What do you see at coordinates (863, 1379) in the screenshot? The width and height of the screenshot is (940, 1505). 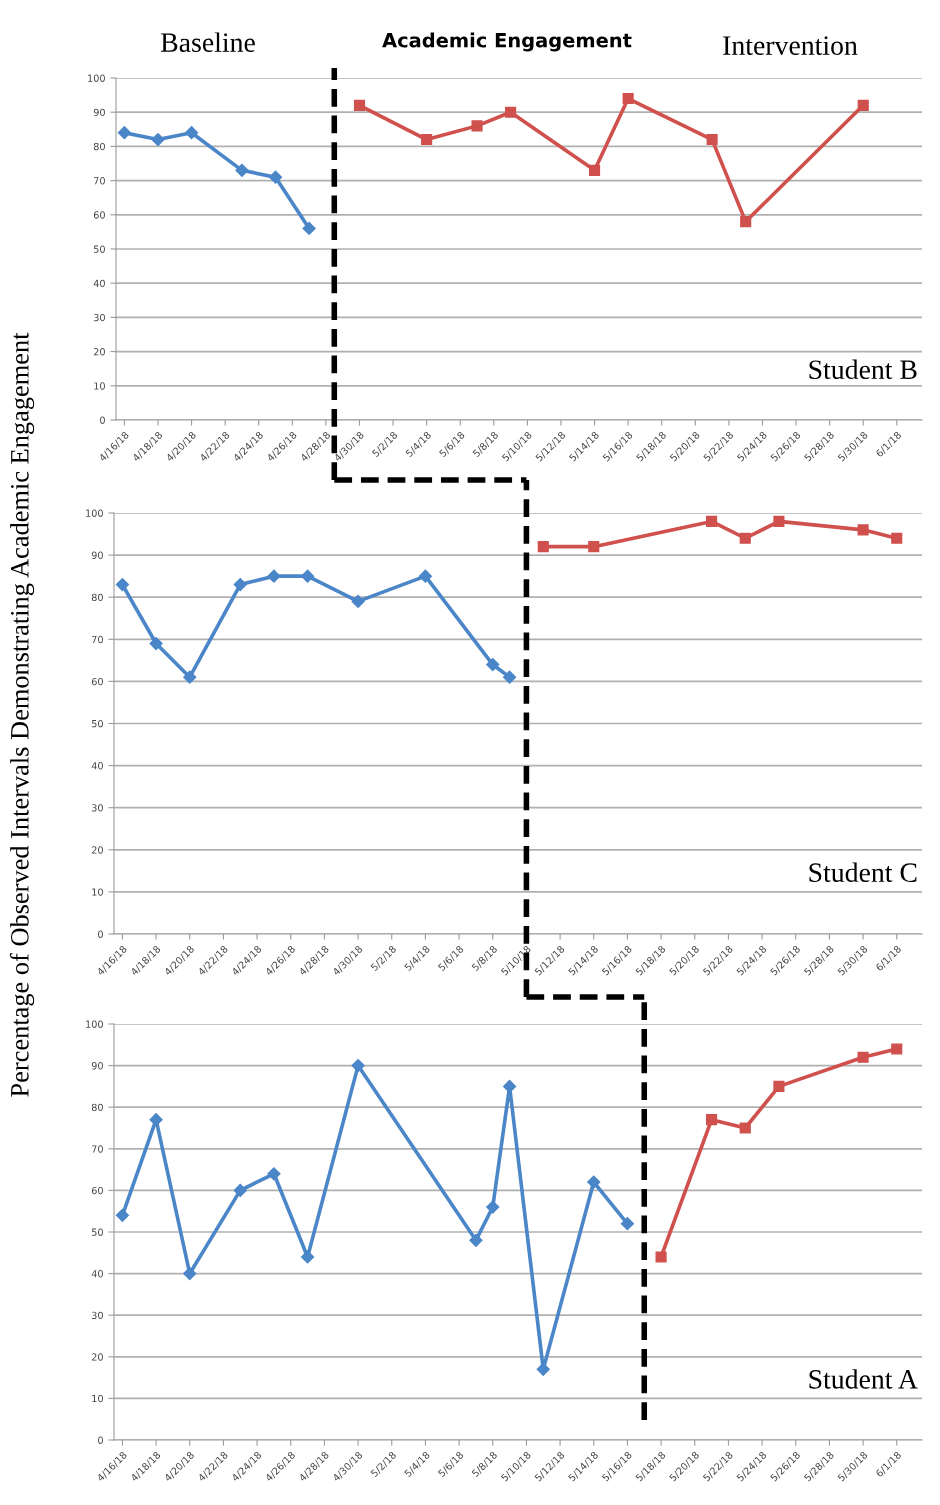 I see `annotation: Student A` at bounding box center [863, 1379].